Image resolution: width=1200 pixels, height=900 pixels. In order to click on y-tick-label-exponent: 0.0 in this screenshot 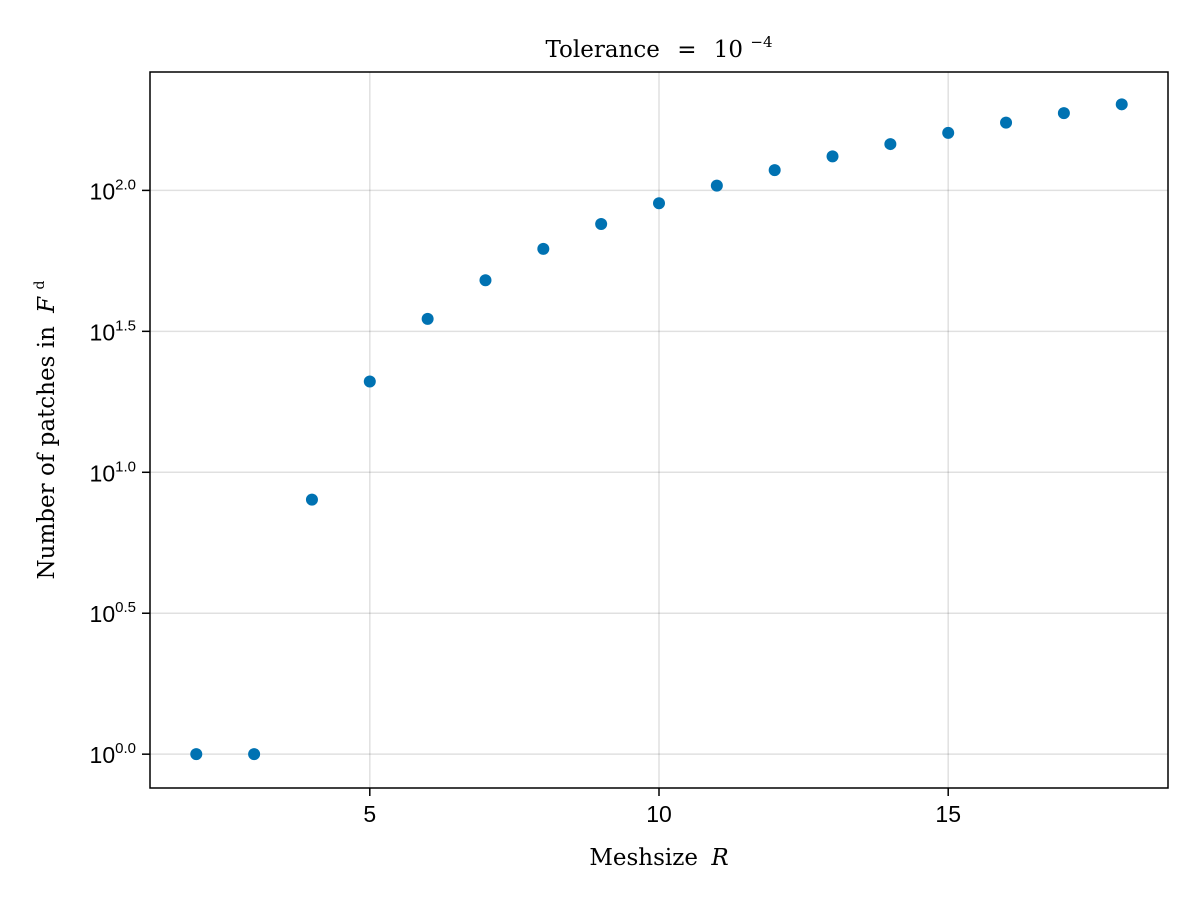, I will do `click(125, 748)`.